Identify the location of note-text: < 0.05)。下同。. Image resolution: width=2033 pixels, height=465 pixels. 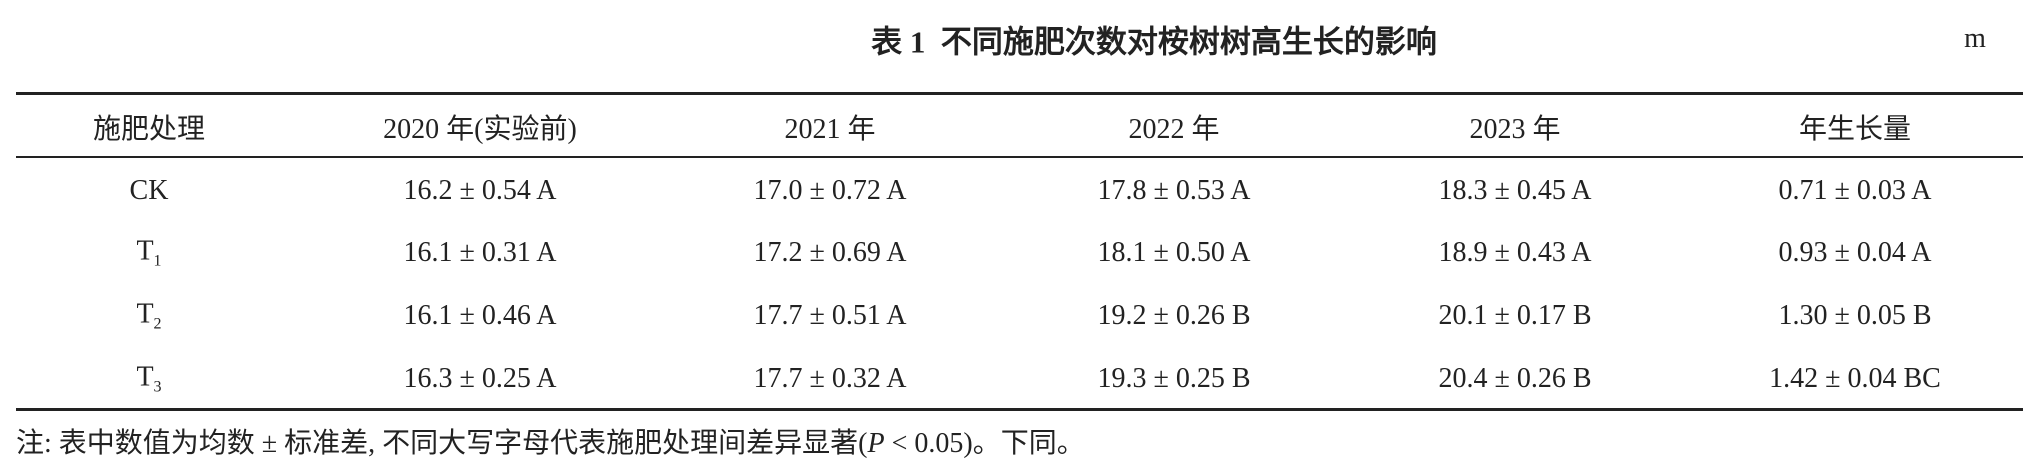
(984, 443).